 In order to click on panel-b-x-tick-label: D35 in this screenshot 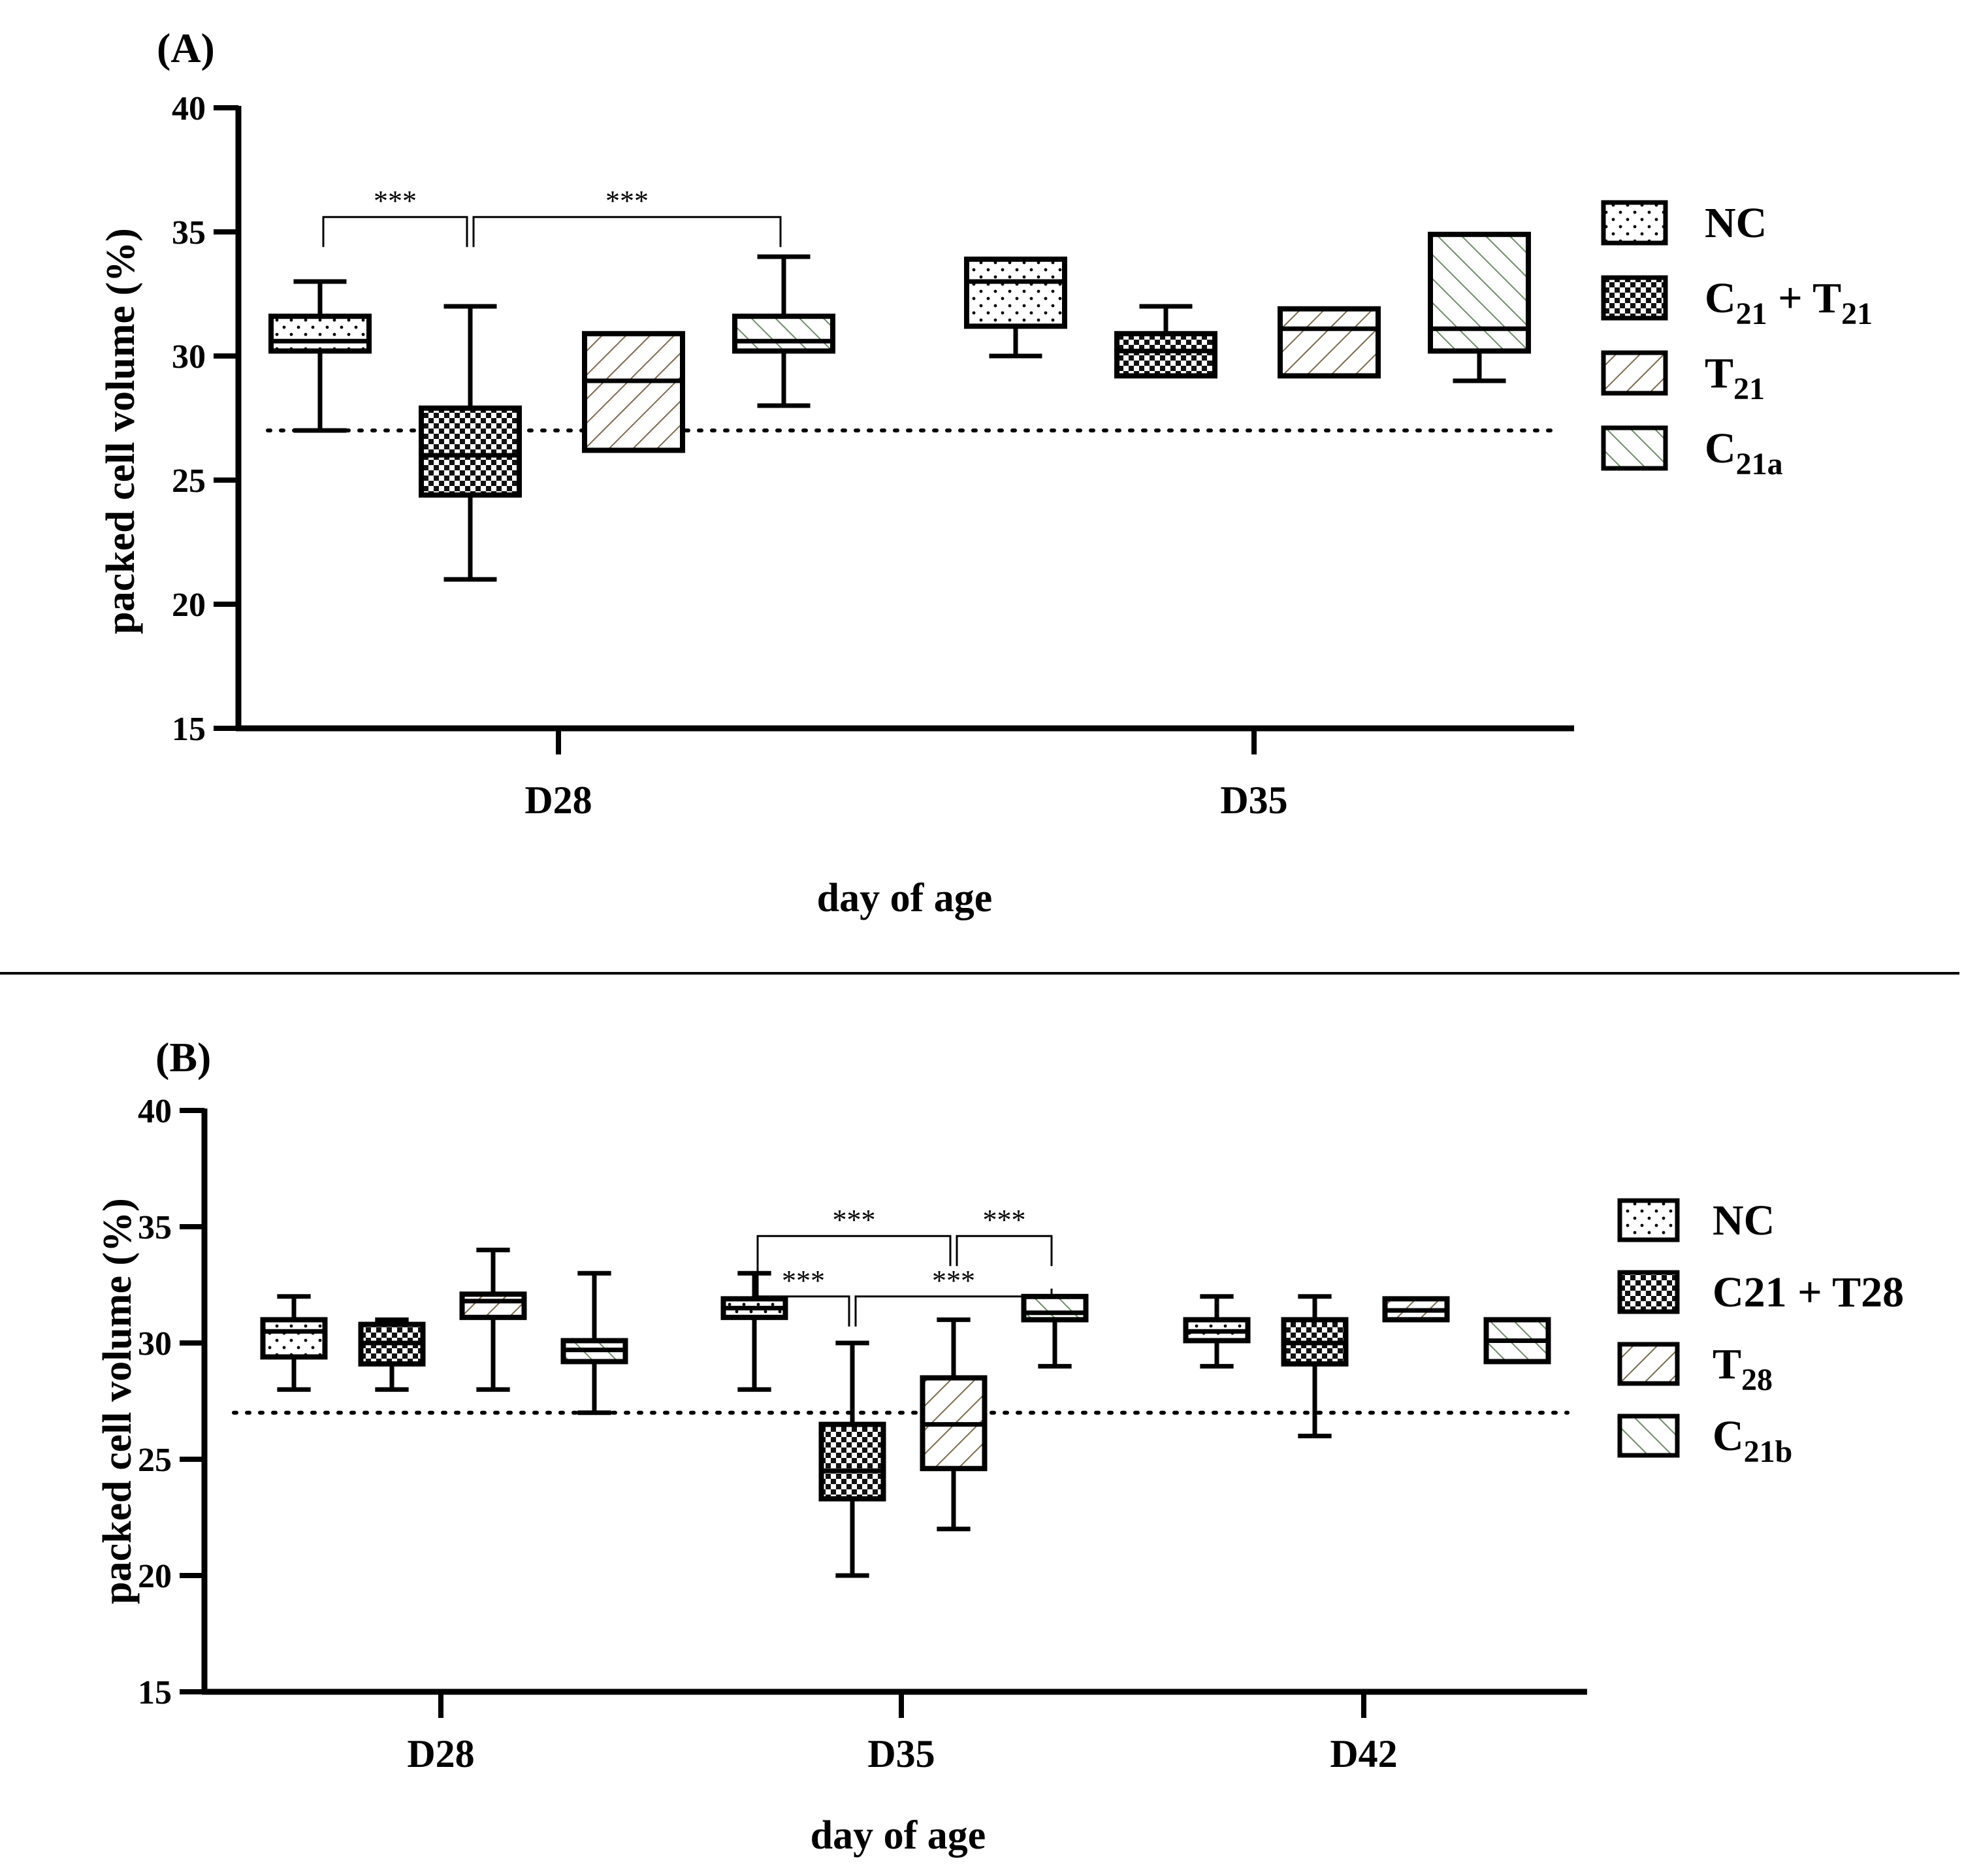, I will do `click(901, 1753)`.